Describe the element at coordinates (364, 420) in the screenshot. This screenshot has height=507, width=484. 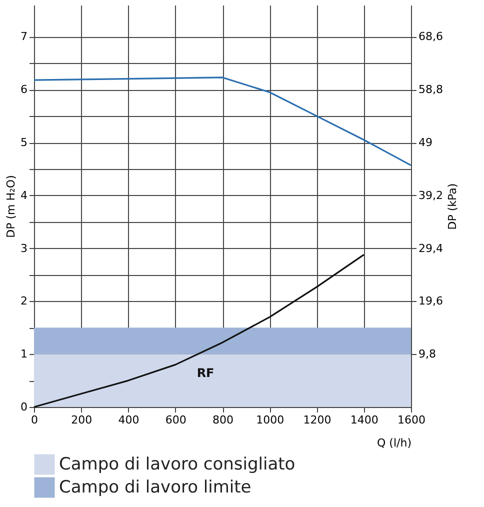
I see `x-tick-label: 1400` at that location.